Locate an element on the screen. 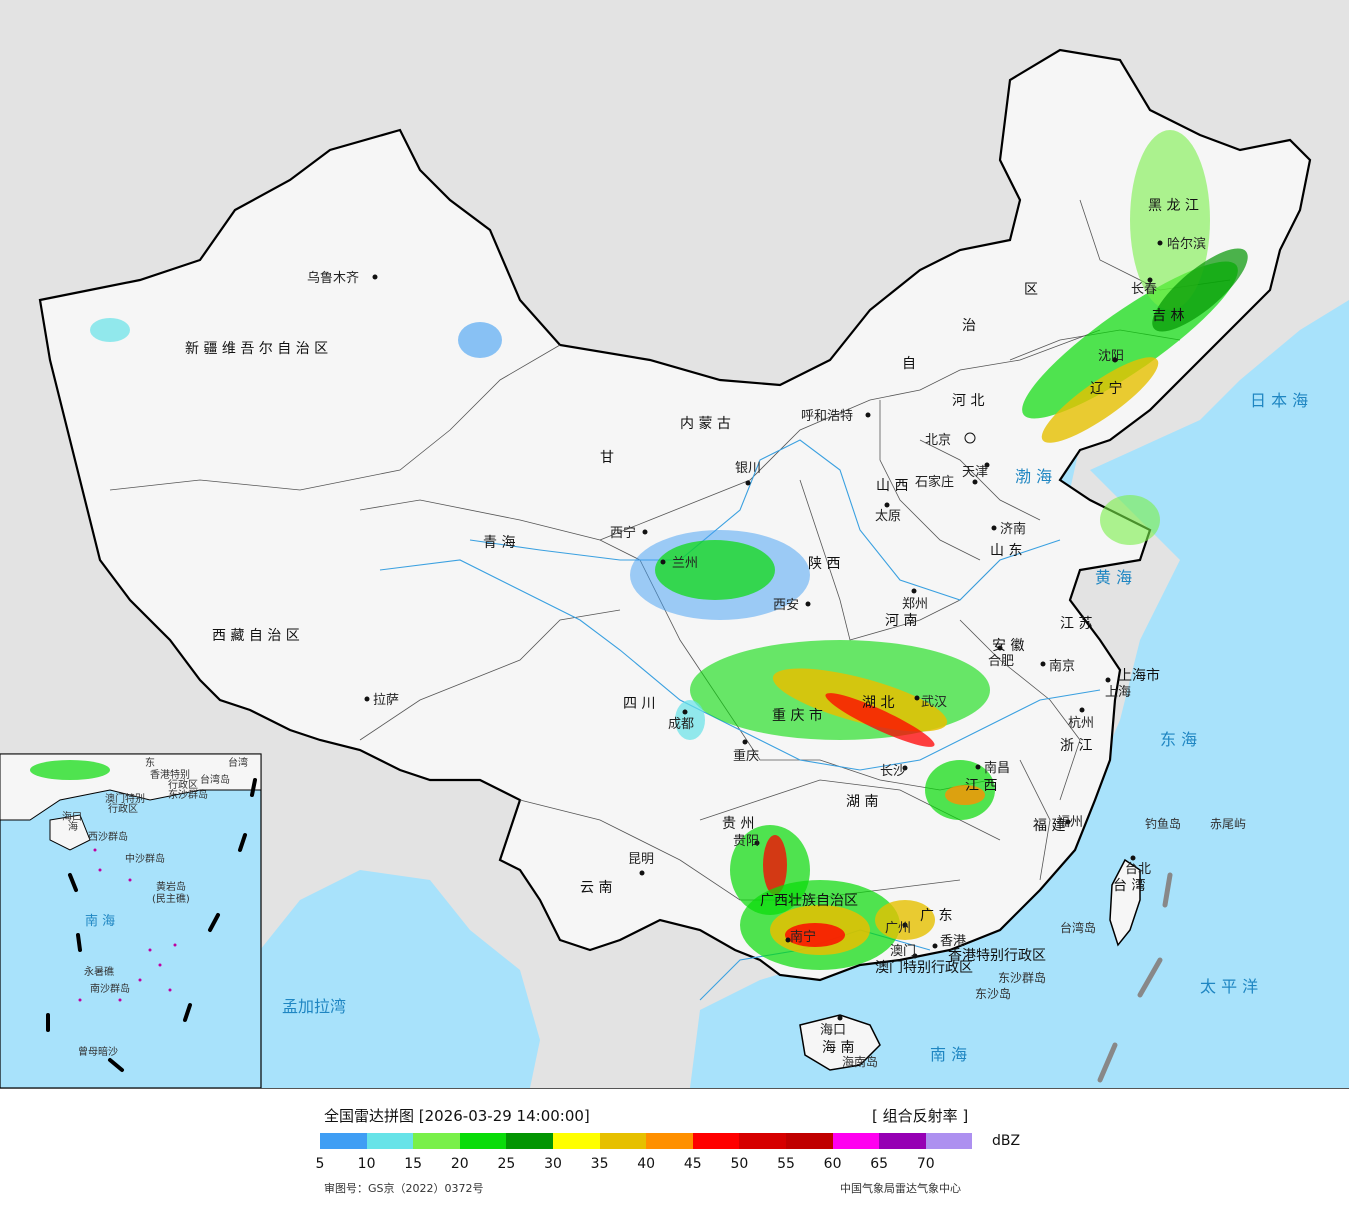  inset-xisha: 西沙群岛 is located at coordinates (108, 836).